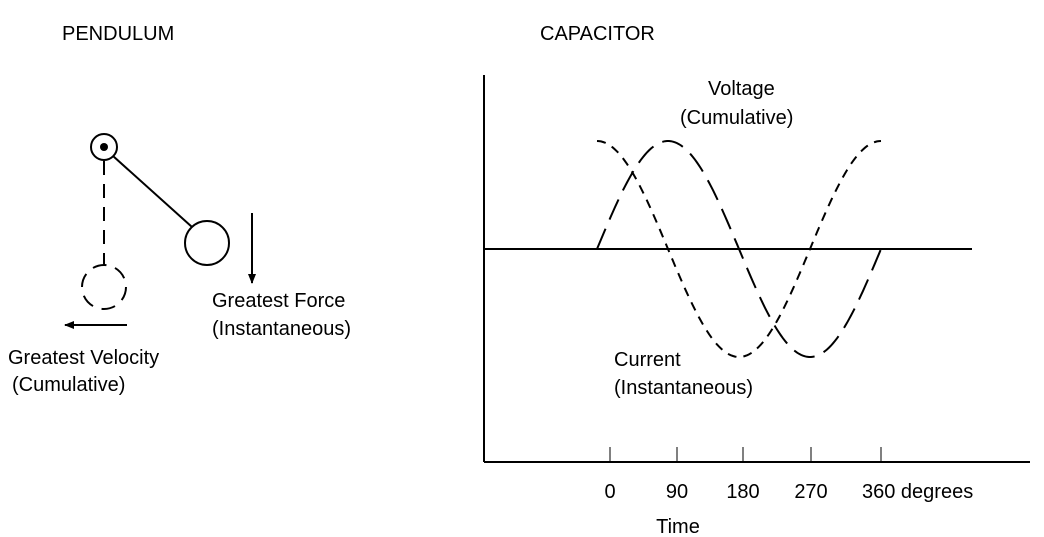 This screenshot has height=537, width=1044. Describe the element at coordinates (742, 492) in the screenshot. I see `x-tick-label: 180` at that location.